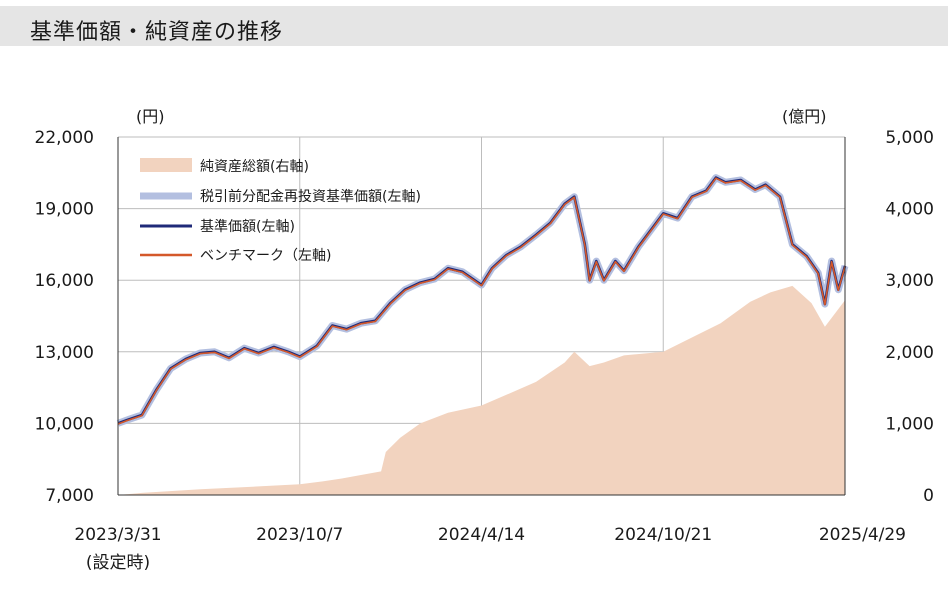 The width and height of the screenshot is (948, 591). I want to click on y-left-tick-label: 16,000, so click(64, 281).